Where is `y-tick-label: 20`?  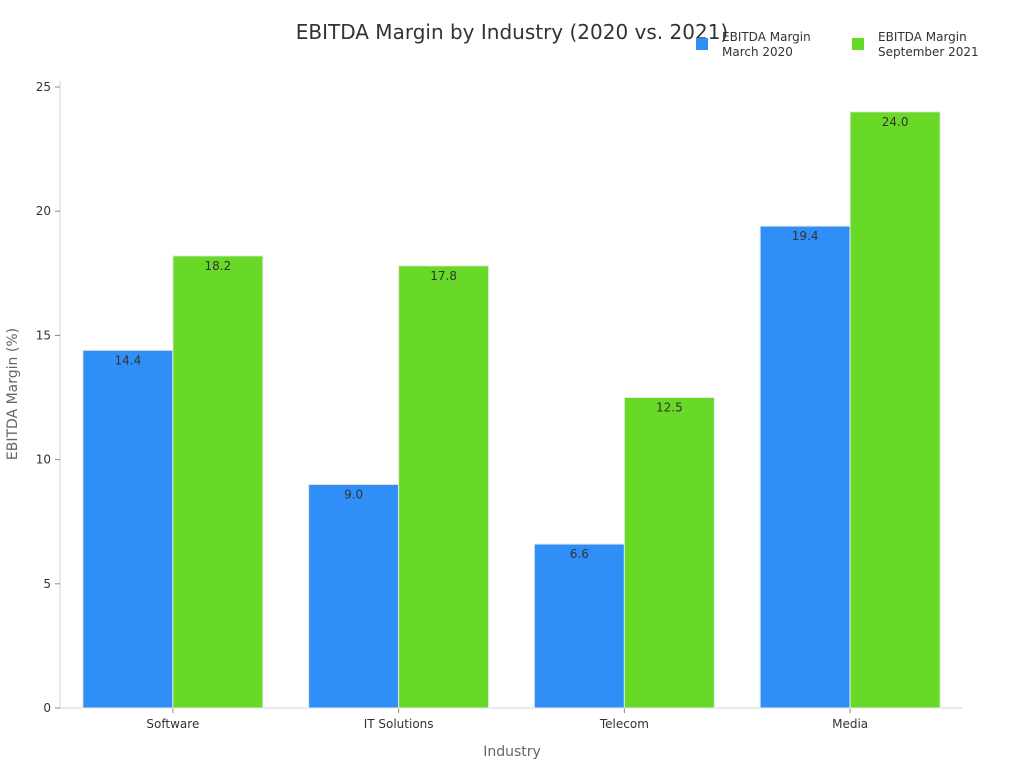 y-tick-label: 20 is located at coordinates (43, 211).